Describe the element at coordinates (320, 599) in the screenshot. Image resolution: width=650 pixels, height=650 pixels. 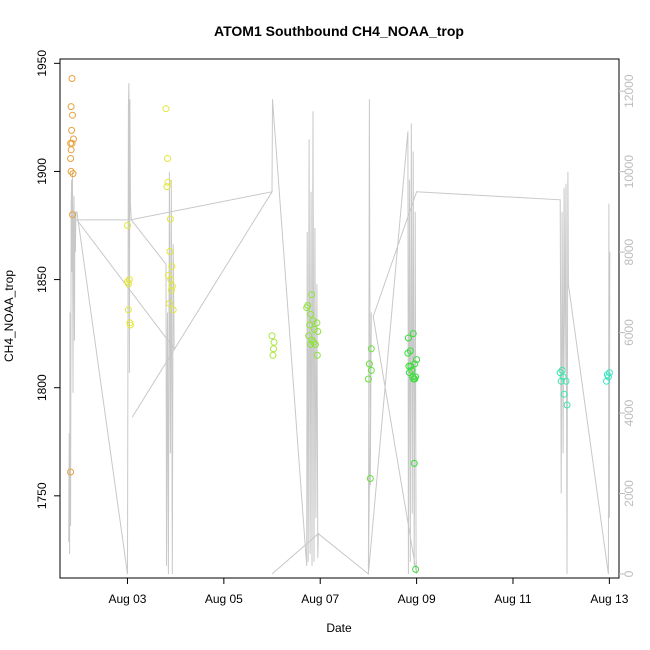
I see `x-tick-label: Aug 07` at that location.